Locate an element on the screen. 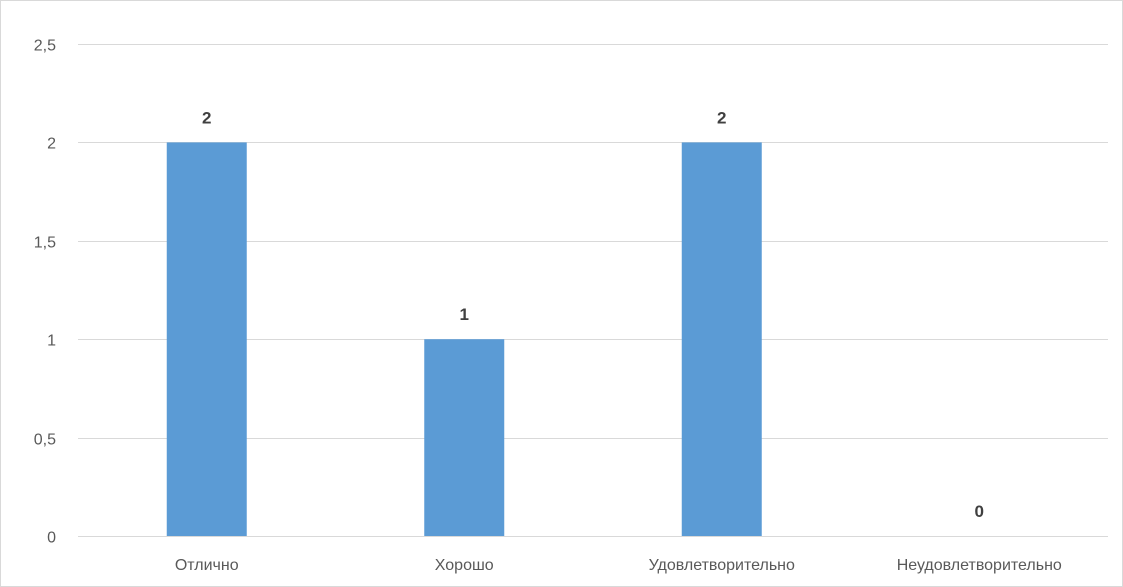 The image size is (1123, 587). y-tick-label: 1 is located at coordinates (51, 341).